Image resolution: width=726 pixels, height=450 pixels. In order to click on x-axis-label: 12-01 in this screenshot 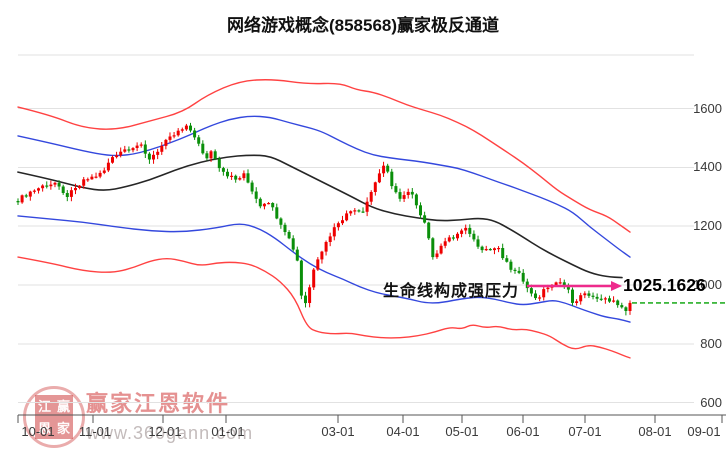, I will do `click(165, 431)`.